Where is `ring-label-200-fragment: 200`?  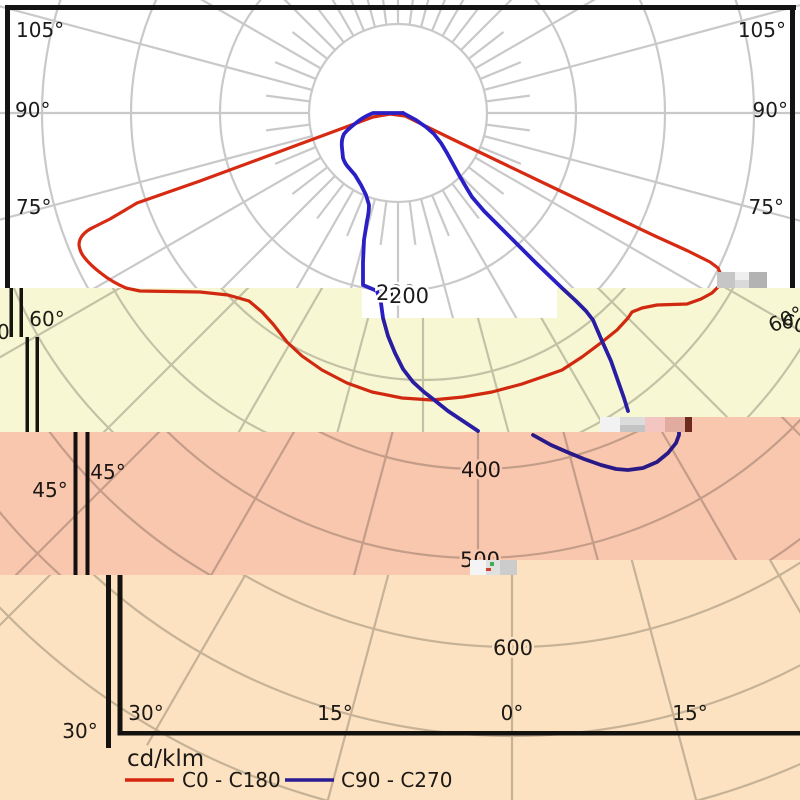 ring-label-200-fragment: 200 is located at coordinates (396, 293).